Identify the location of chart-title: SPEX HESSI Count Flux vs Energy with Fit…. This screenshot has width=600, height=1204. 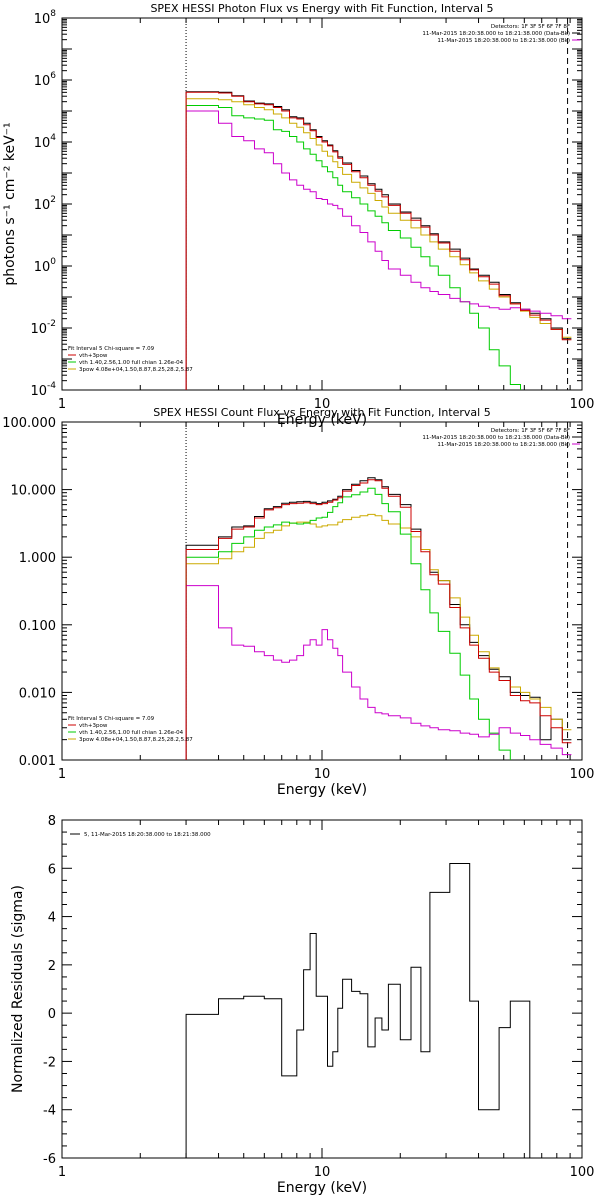
(321, 412).